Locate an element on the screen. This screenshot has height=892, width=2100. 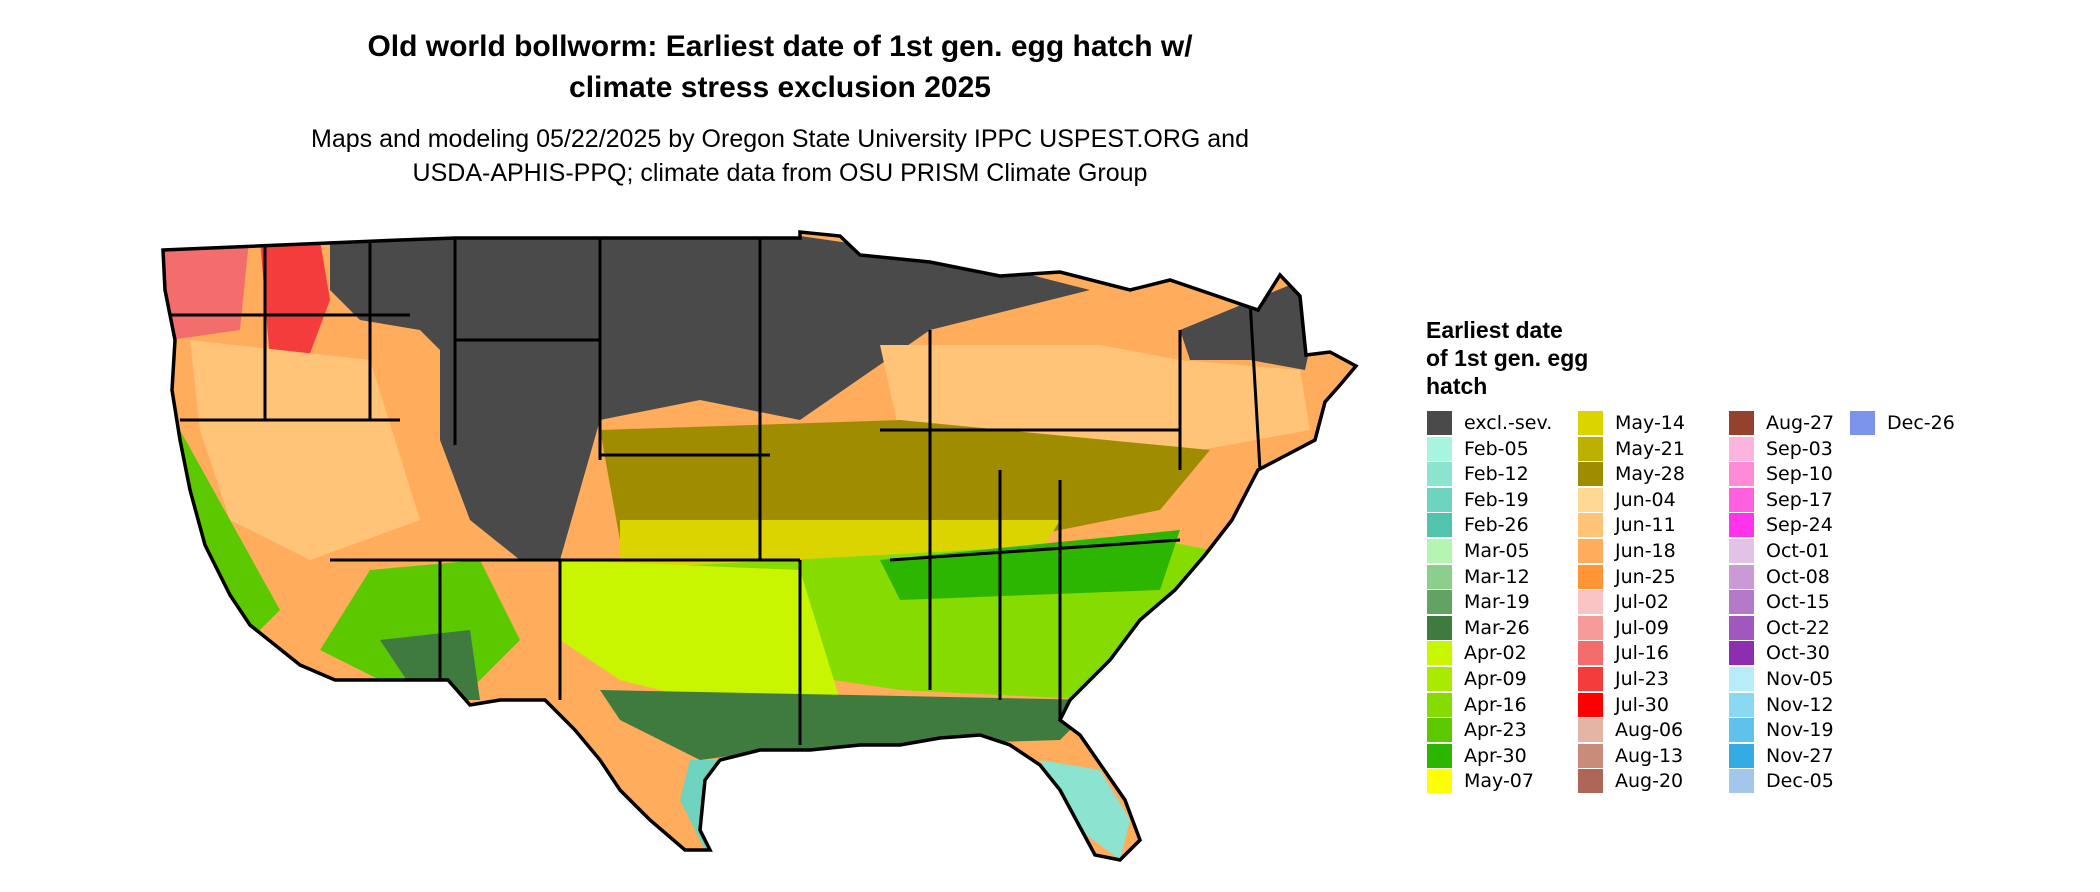
legend-label: Mar-19 is located at coordinates (1497, 602).